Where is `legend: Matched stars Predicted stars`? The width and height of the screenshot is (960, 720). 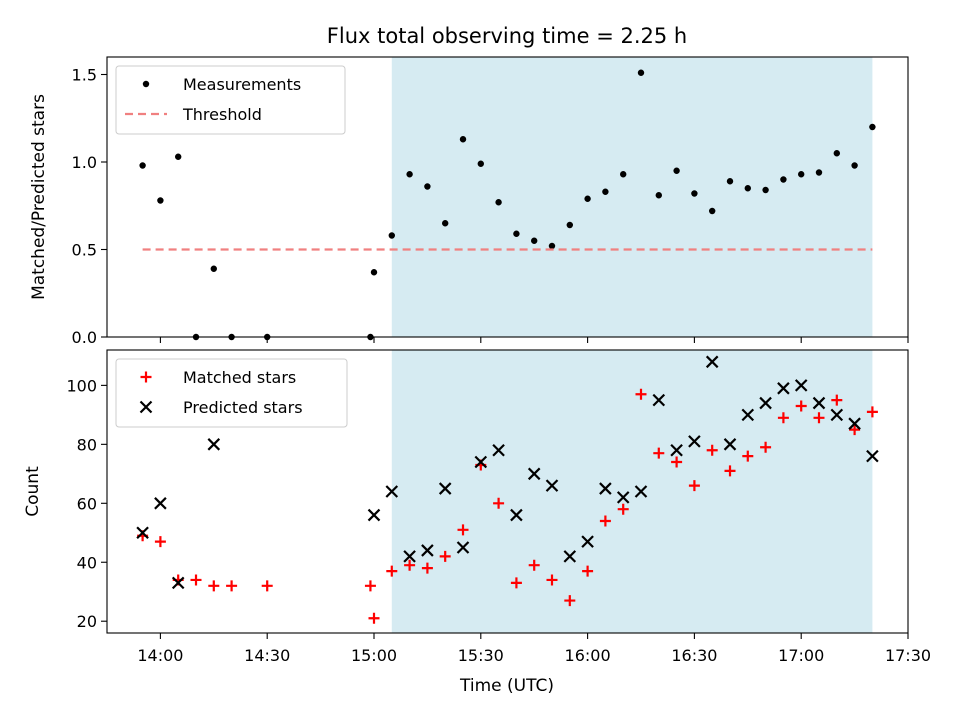 legend: Matched stars Predicted stars is located at coordinates (231, 393).